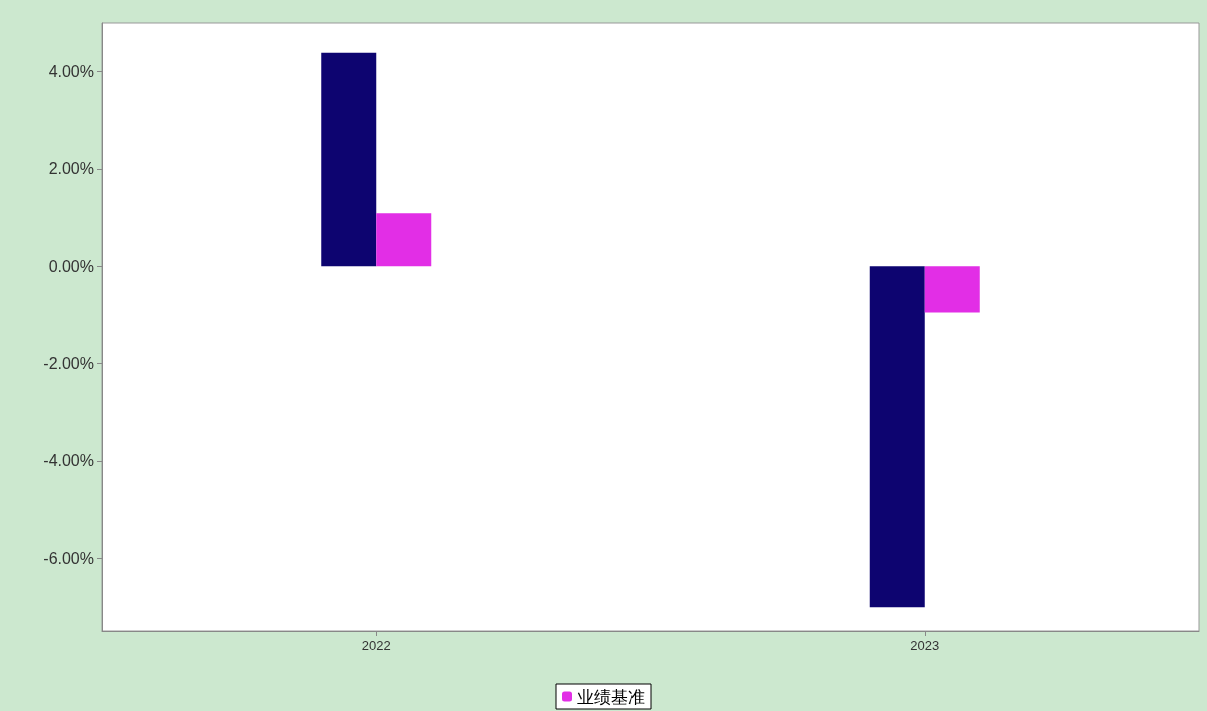 This screenshot has width=1207, height=711. What do you see at coordinates (68, 558) in the screenshot?
I see `y-tick-label: -6.00%` at bounding box center [68, 558].